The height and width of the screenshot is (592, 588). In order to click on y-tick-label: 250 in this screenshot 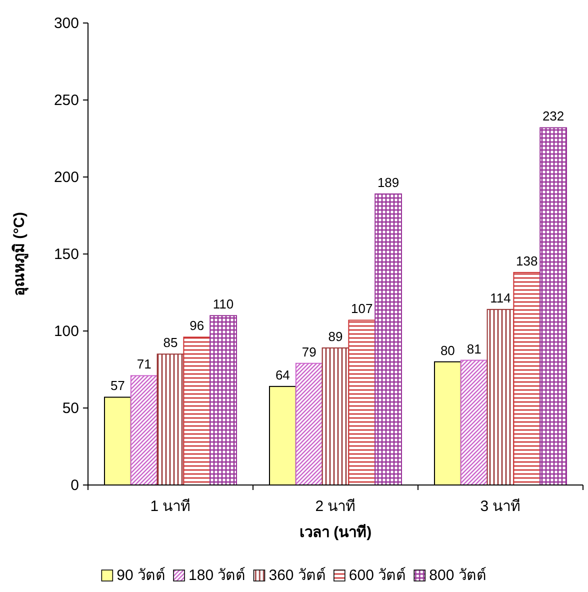, I will do `click(66, 100)`.